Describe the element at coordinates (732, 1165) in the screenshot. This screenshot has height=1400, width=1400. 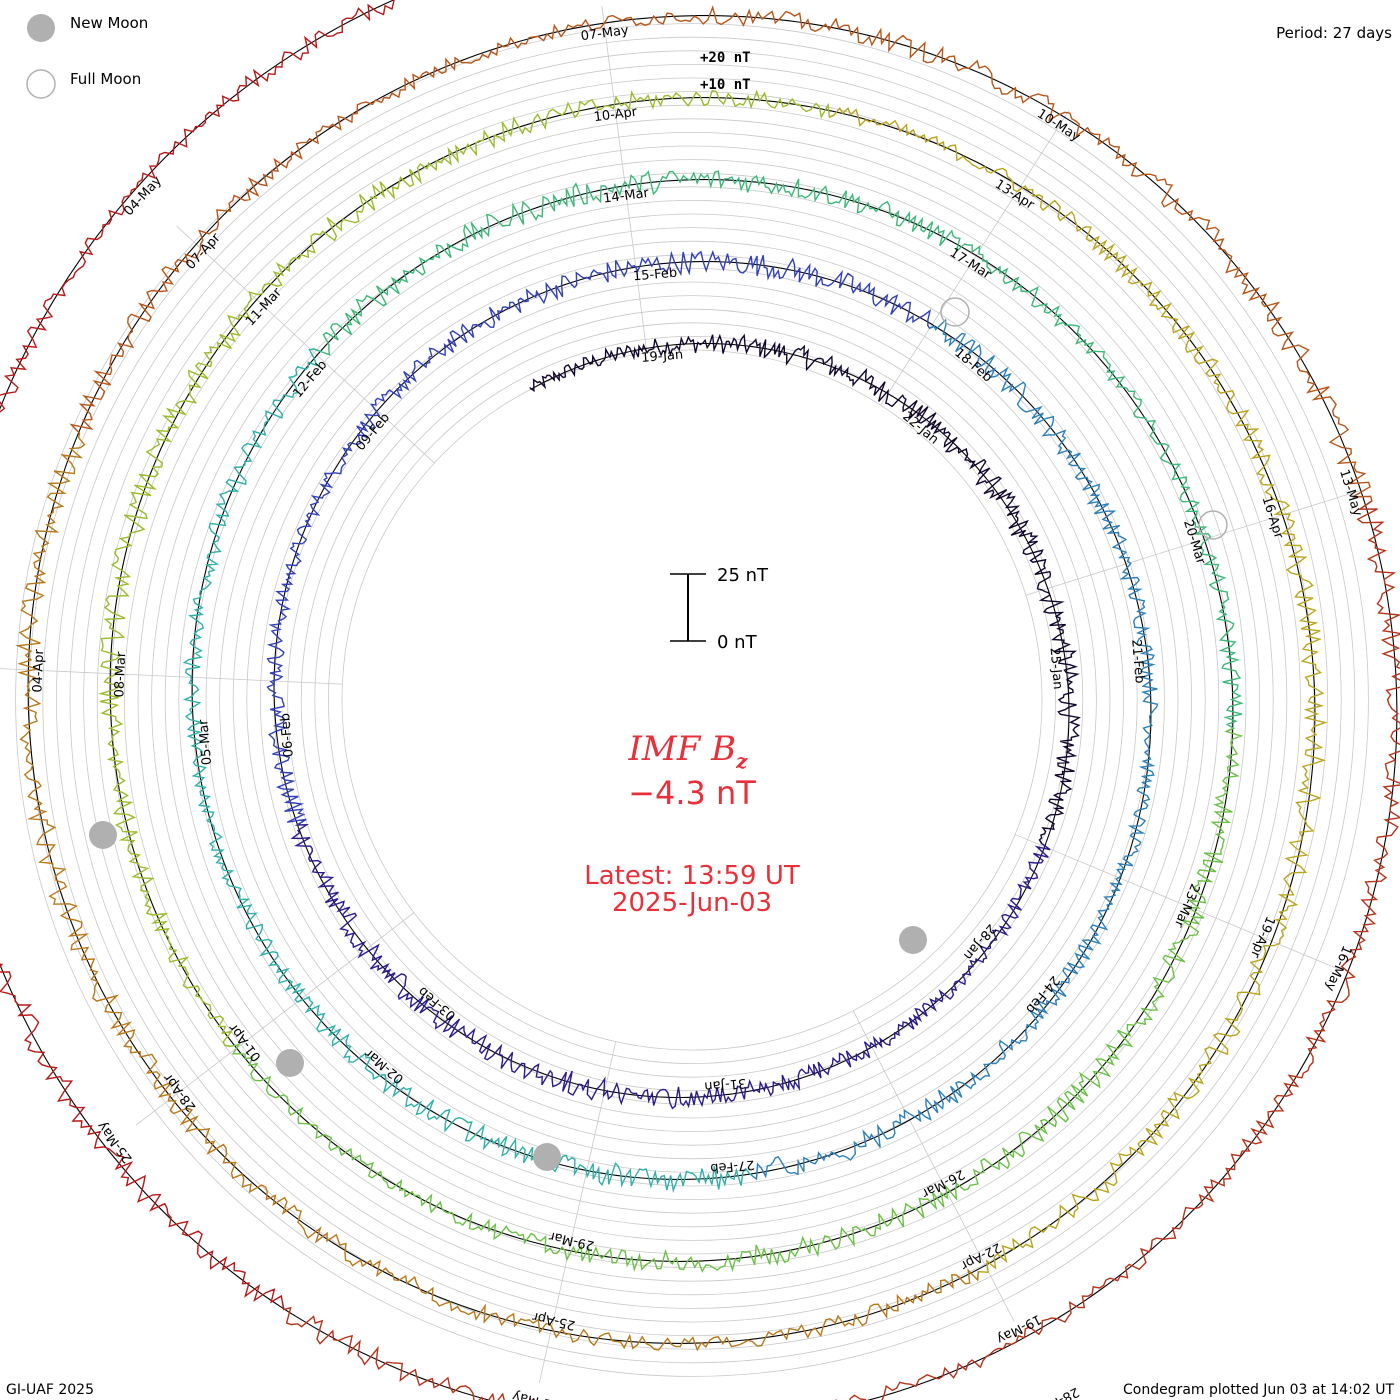
I see `date-label: 27-Feb` at that location.